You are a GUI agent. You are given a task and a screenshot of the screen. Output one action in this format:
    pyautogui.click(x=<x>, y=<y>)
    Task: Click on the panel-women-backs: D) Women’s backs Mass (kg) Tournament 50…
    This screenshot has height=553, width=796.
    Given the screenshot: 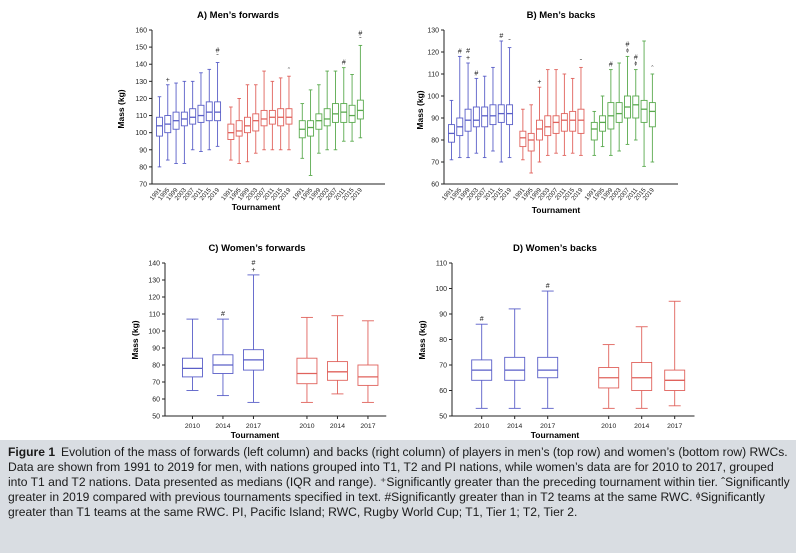 What is the action you would take?
    pyautogui.click(x=556, y=341)
    